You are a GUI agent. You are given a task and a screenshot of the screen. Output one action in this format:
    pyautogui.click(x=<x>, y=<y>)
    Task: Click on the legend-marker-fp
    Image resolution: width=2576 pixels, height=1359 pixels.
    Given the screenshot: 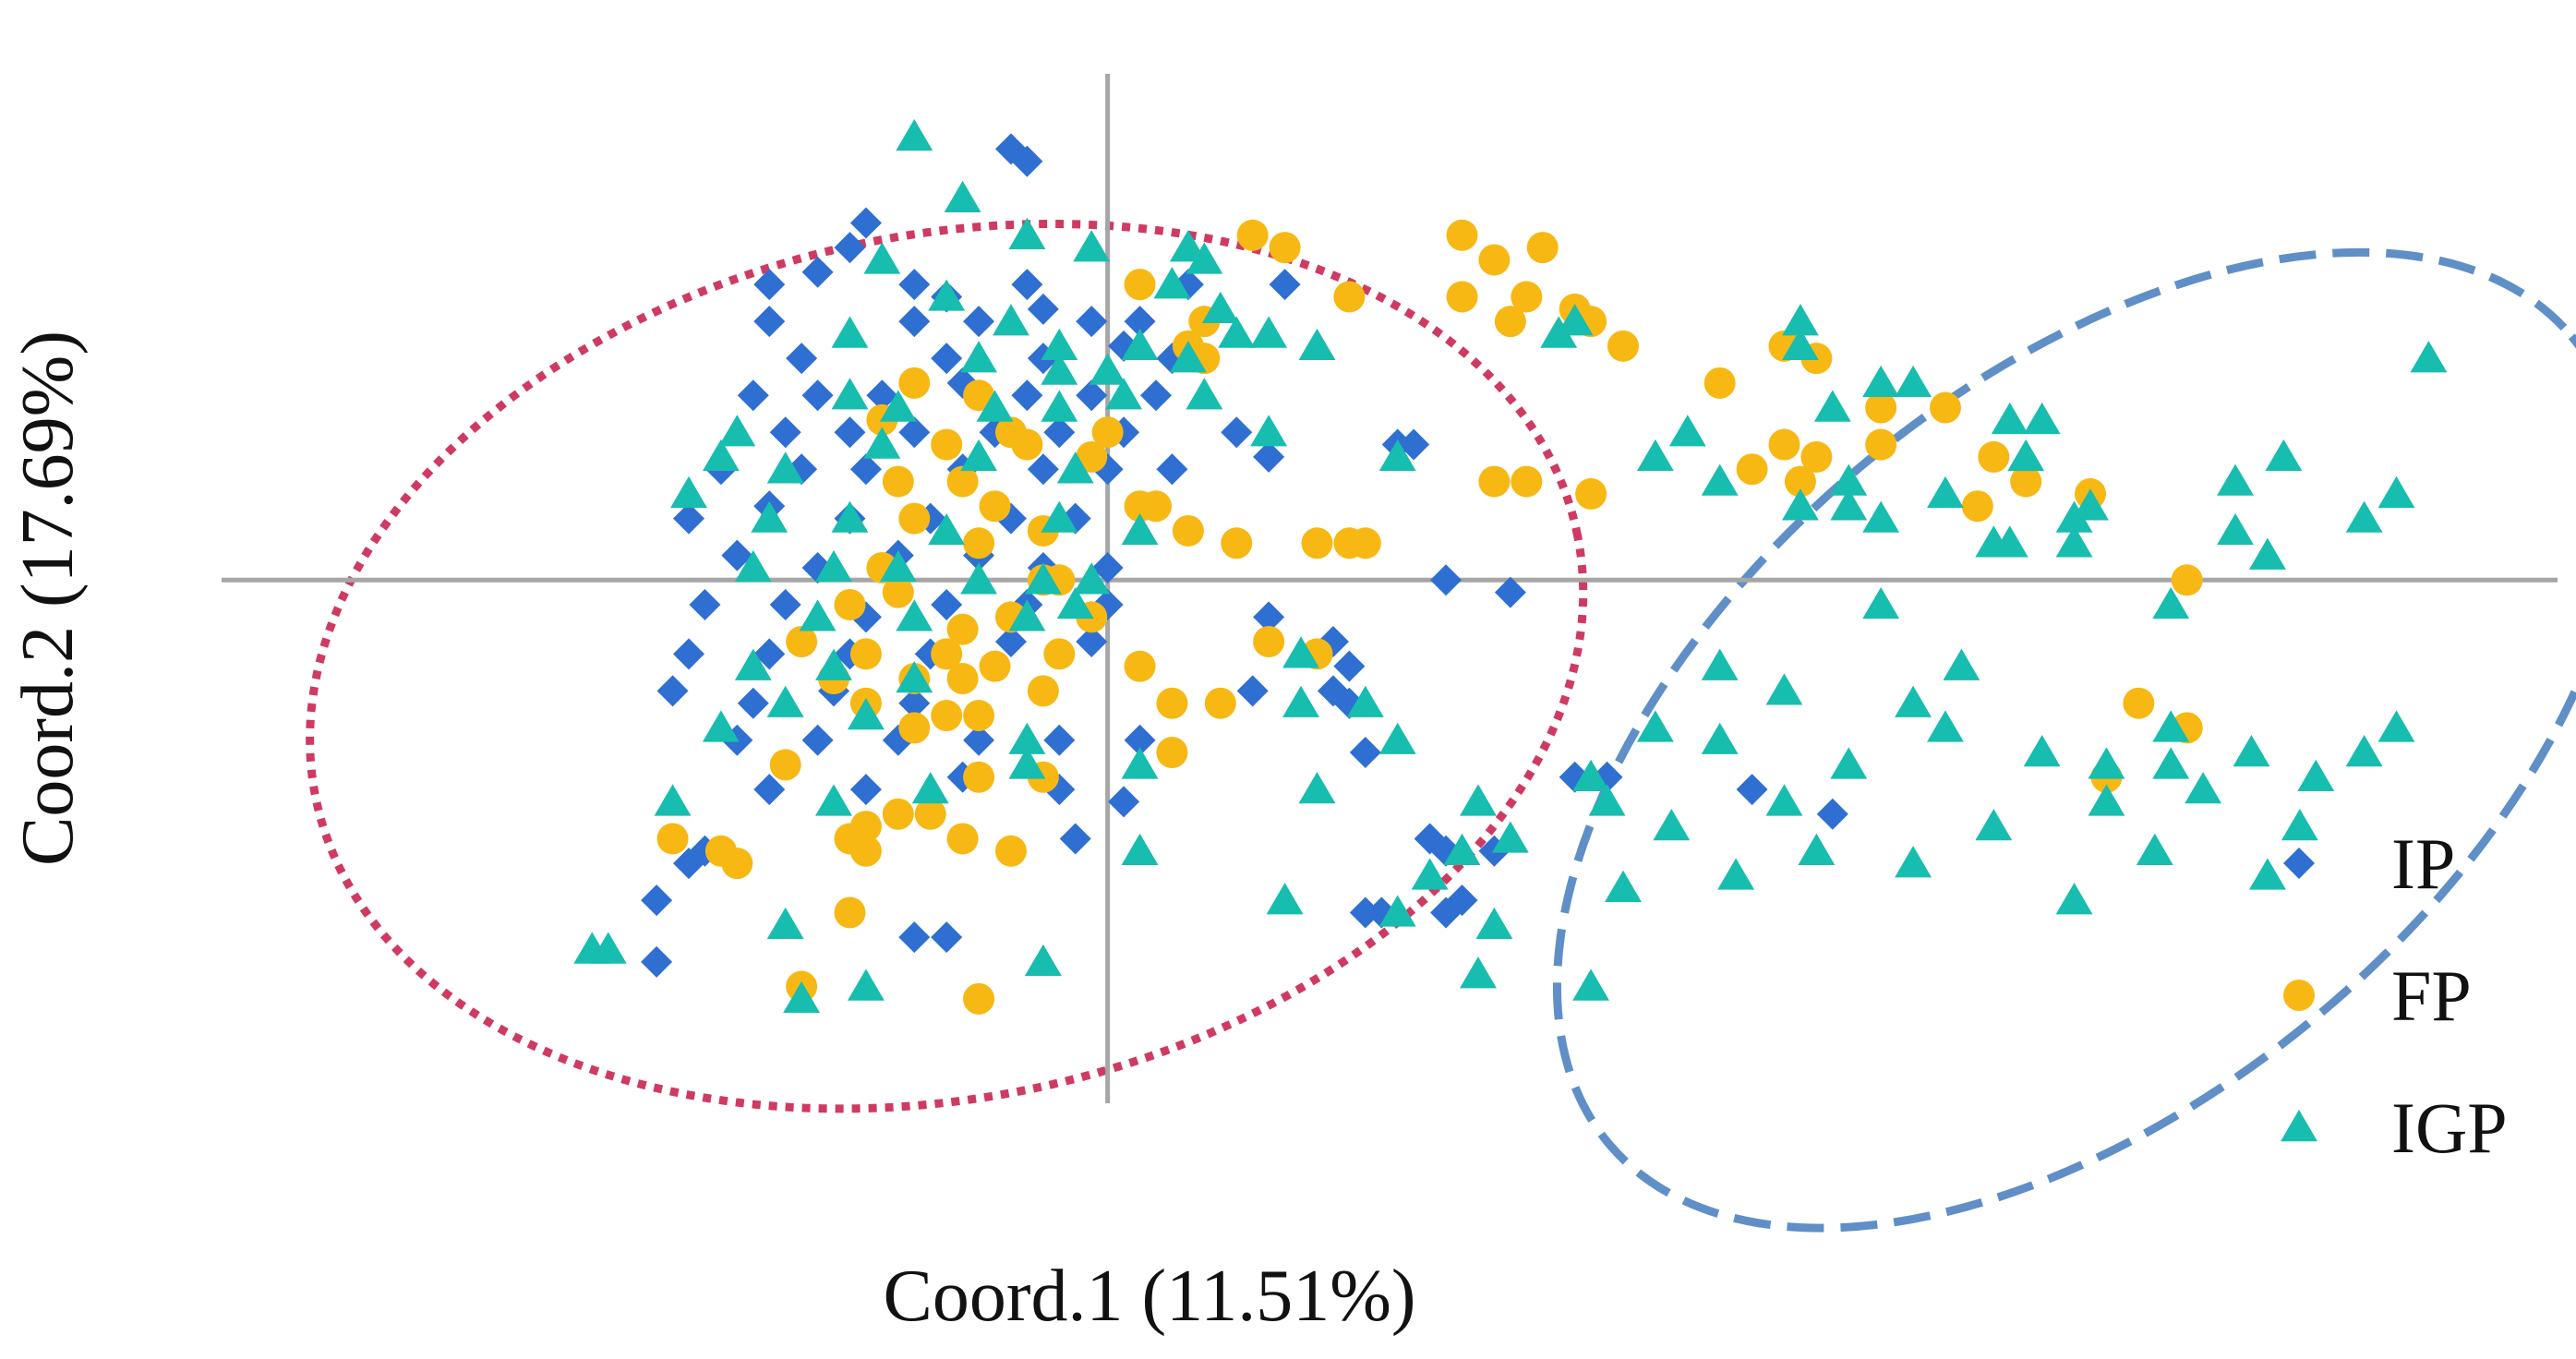 What is the action you would take?
    pyautogui.click(x=2299, y=995)
    